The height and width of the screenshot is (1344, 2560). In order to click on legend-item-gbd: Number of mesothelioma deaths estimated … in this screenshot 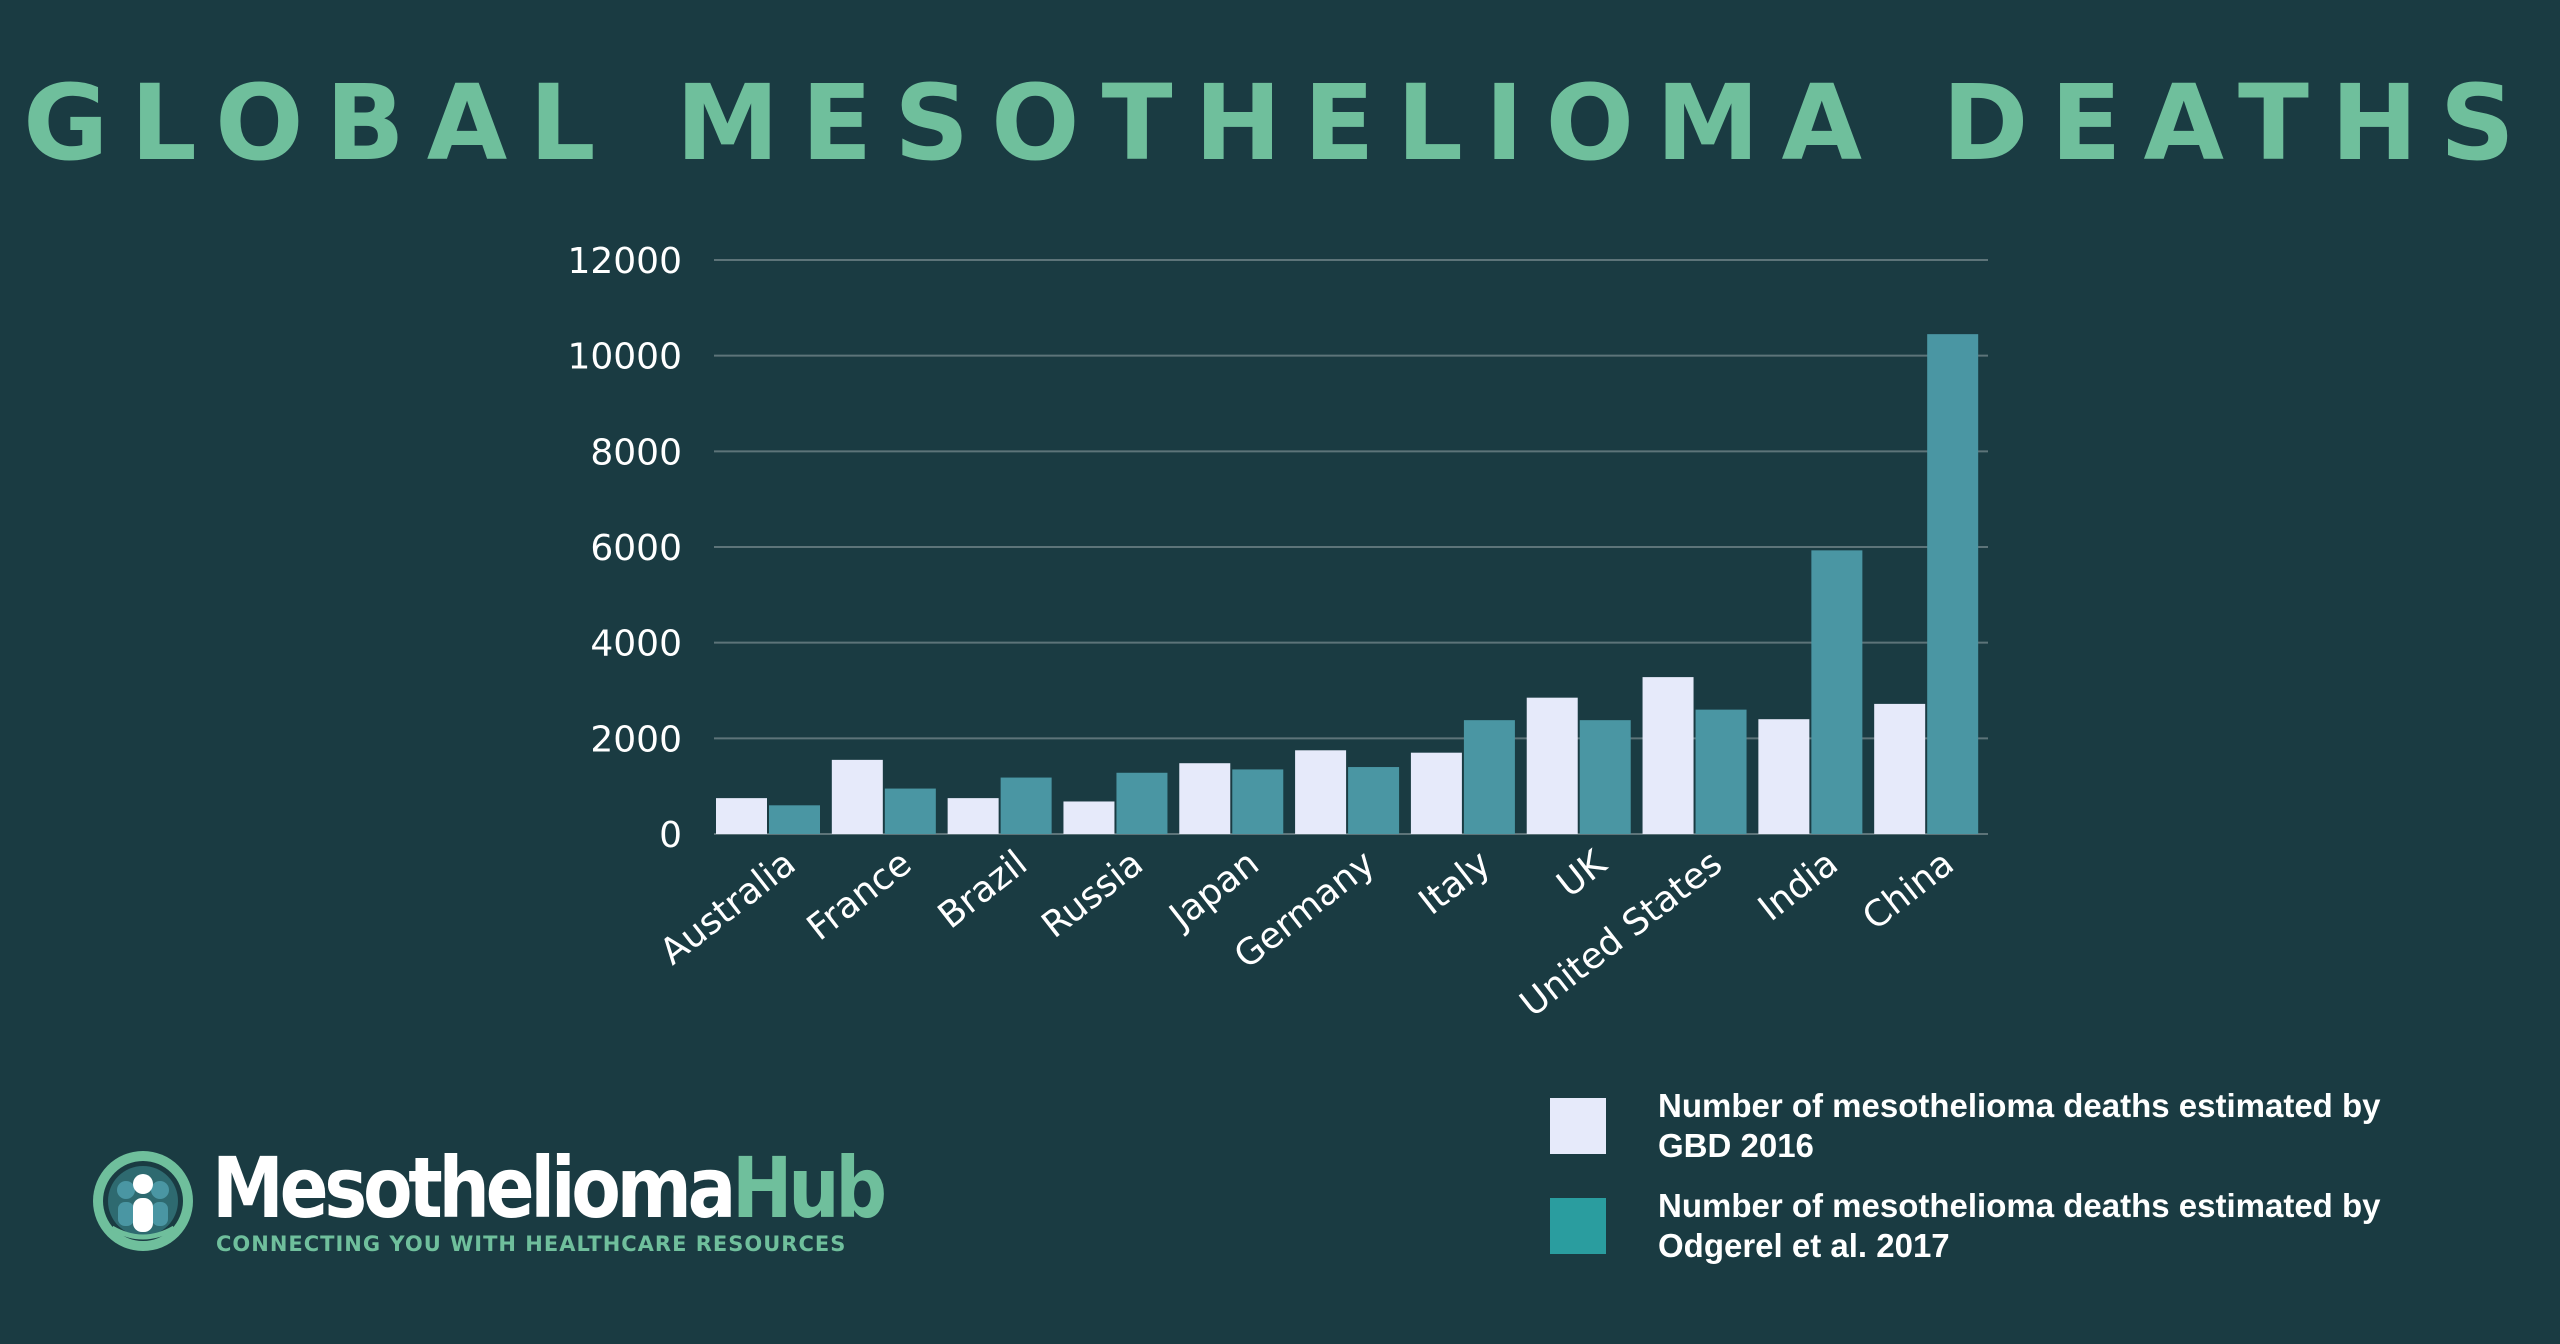, I will do `click(2000, 1136)`.